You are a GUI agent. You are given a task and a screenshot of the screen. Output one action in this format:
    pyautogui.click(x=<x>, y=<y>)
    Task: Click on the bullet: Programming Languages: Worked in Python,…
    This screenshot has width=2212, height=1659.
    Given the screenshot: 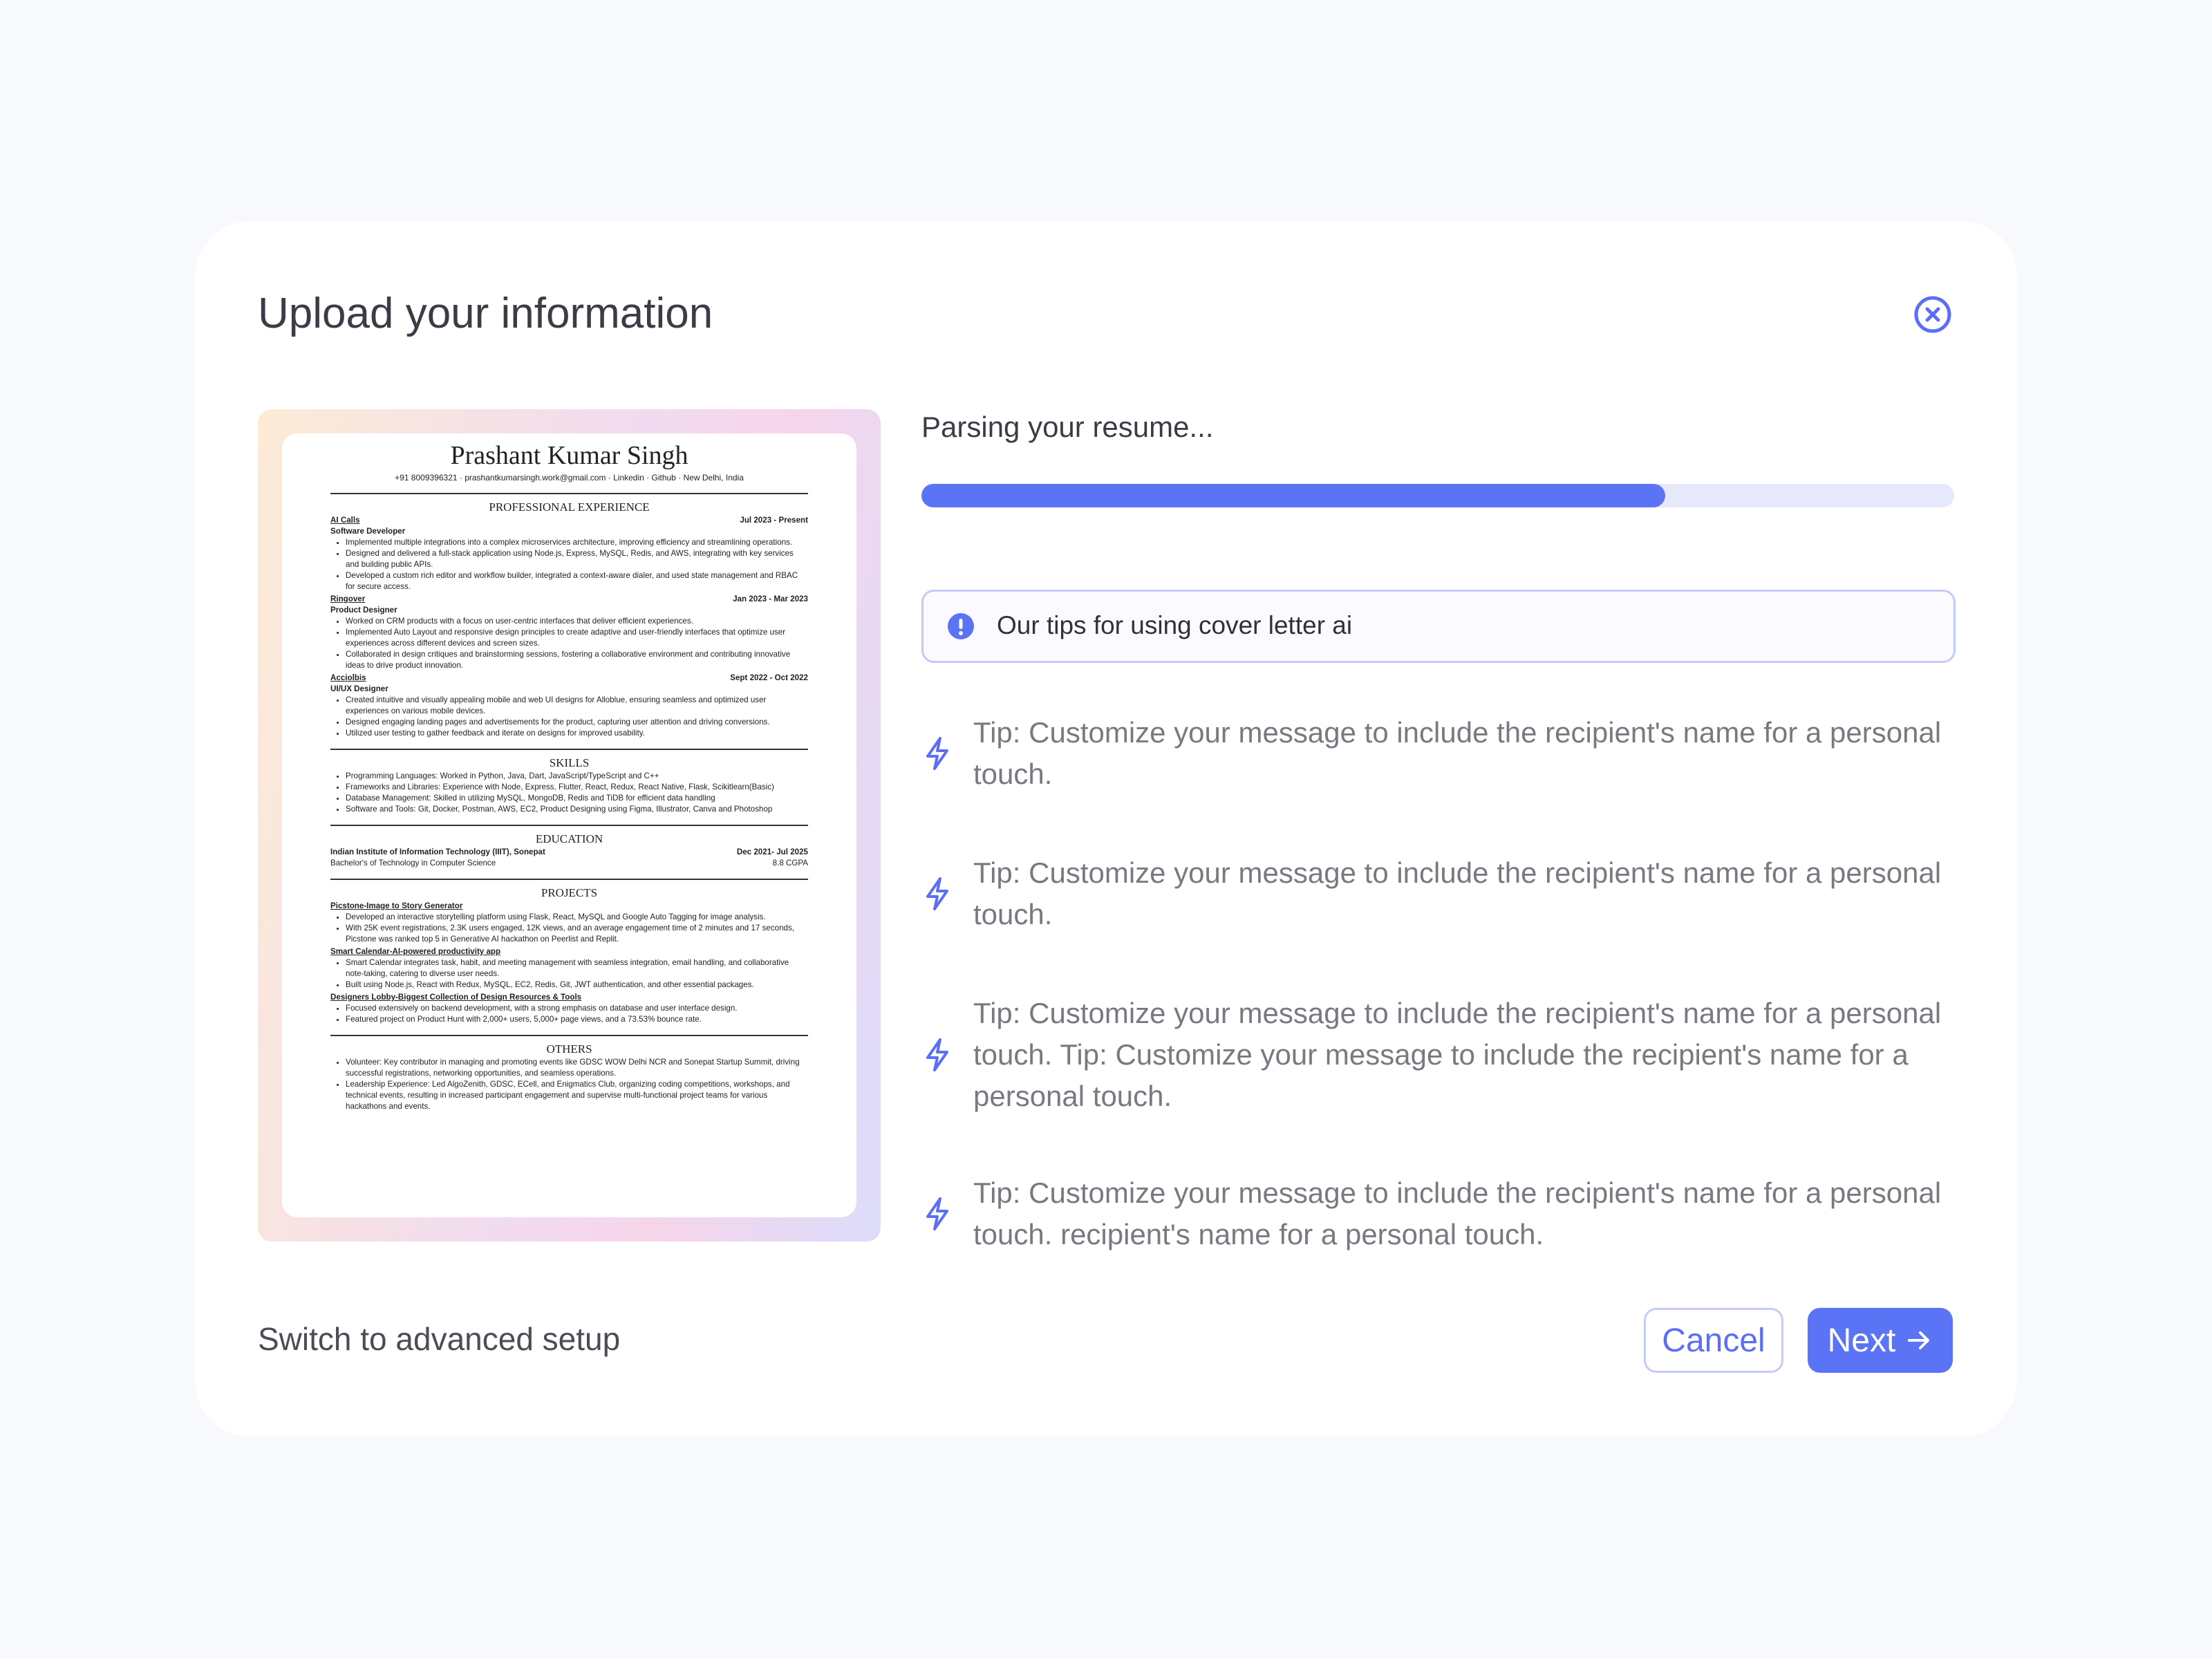 What is the action you would take?
    pyautogui.click(x=577, y=777)
    